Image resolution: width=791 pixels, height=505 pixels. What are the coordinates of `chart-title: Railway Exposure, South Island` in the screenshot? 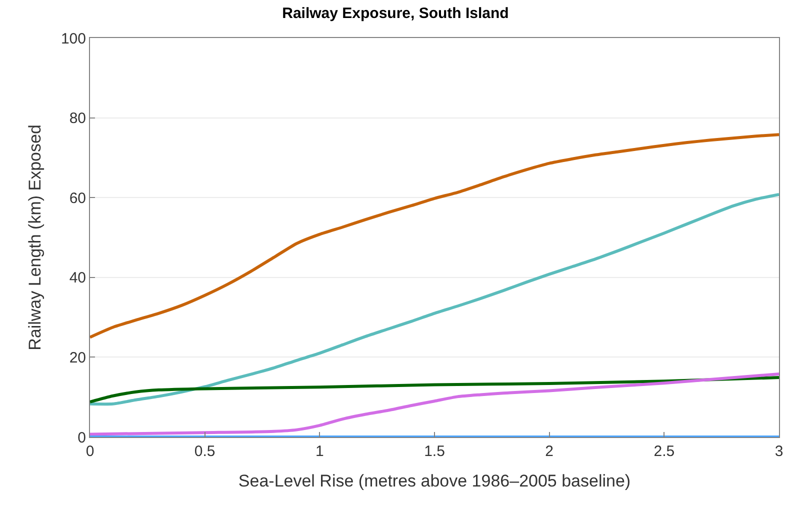 It's located at (395, 13).